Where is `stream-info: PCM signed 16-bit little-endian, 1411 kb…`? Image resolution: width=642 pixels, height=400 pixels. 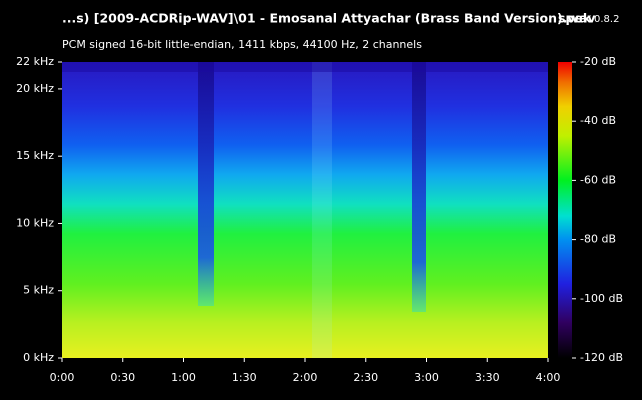 stream-info: PCM signed 16-bit little-endian, 1411 kb… is located at coordinates (242, 44).